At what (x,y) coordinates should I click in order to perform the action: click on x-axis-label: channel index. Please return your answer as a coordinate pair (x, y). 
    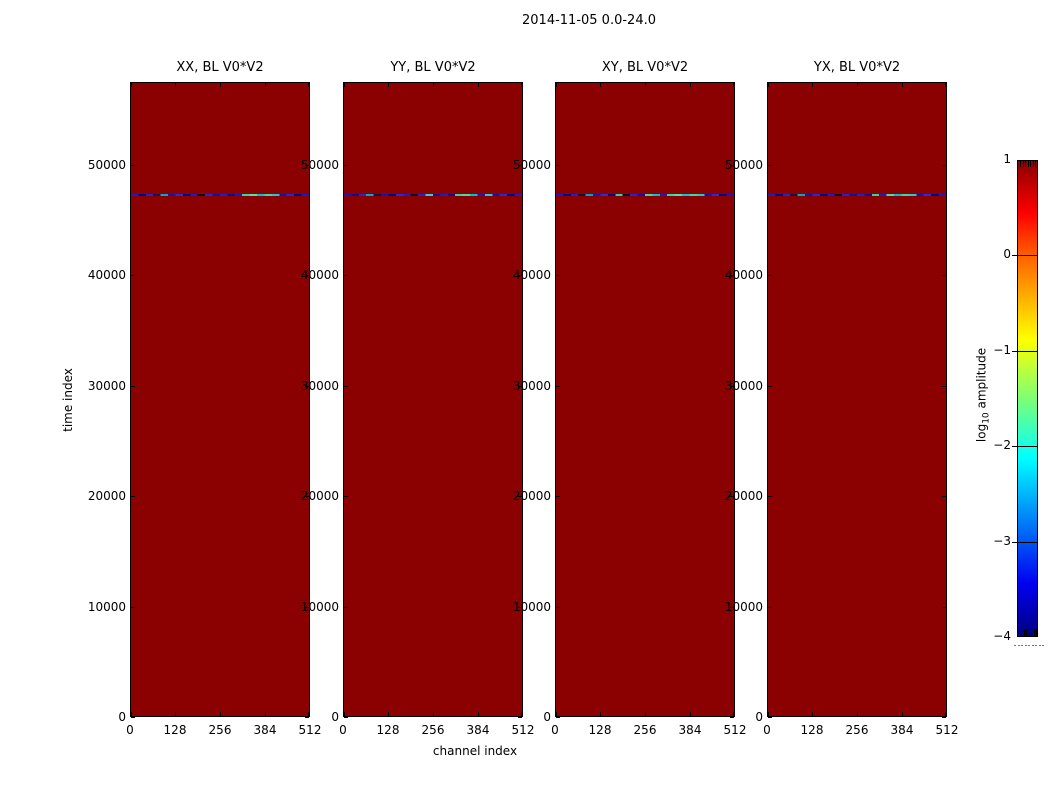
    Looking at the image, I should click on (475, 751).